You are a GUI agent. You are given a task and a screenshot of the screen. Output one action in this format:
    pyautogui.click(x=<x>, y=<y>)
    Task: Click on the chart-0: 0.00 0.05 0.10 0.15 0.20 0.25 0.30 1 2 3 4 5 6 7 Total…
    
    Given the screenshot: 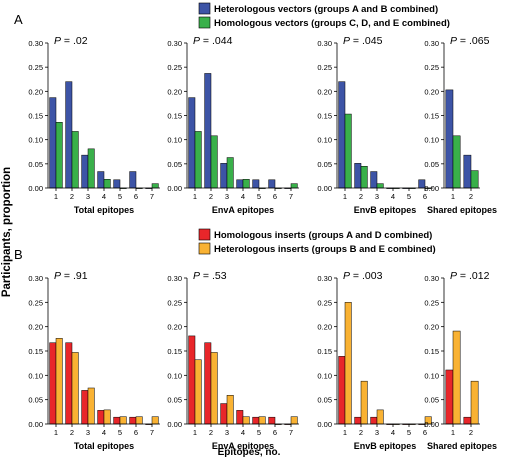 What is the action you would take?
    pyautogui.click(x=94, y=125)
    